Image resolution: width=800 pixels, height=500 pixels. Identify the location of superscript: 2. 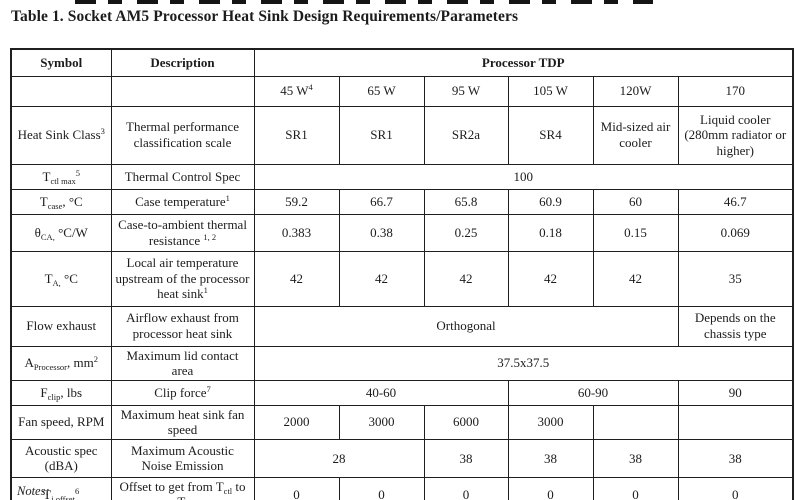
(95, 359).